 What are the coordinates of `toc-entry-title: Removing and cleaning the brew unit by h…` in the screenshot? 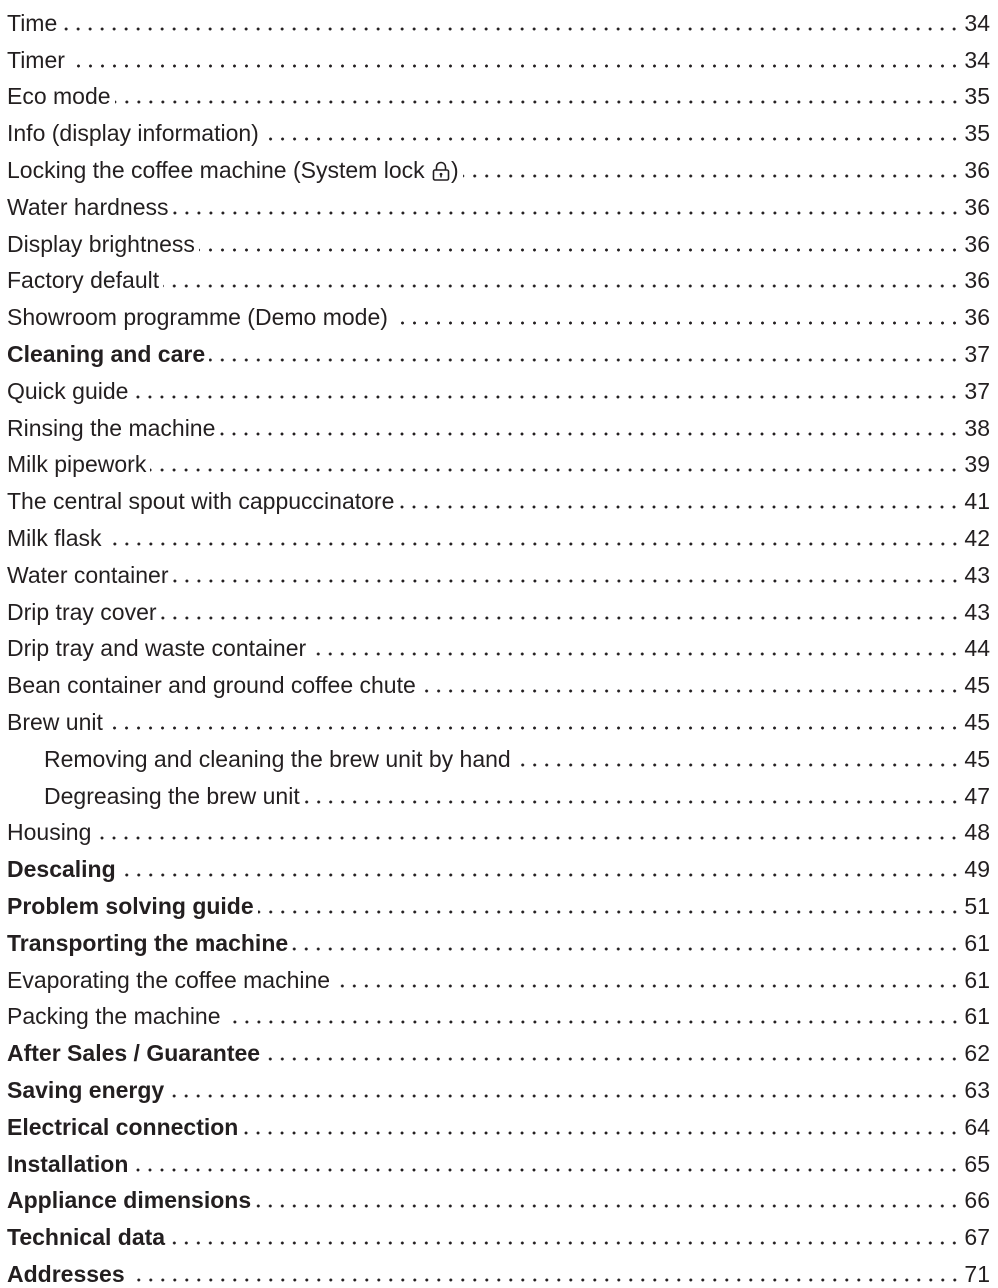 It's located at (277, 758).